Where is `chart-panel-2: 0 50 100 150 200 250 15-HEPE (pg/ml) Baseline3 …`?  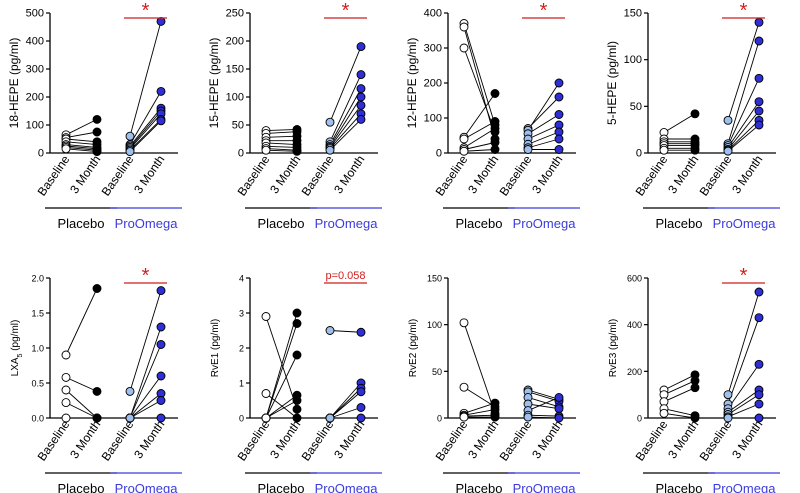
chart-panel-2: 0 50 100 150 200 250 15-HEPE (pg/ml) Baseline3 … is located at coordinates (294, 115).